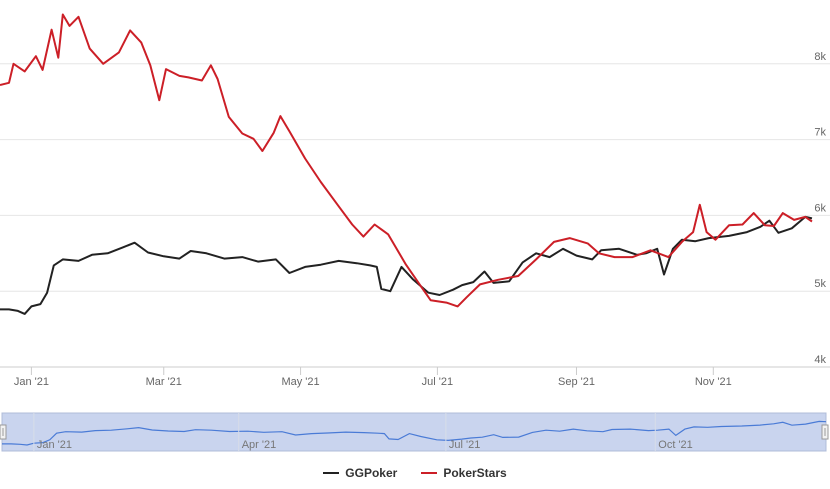 The height and width of the screenshot is (489, 830). Describe the element at coordinates (576, 382) in the screenshot. I see `x-tick-label: Sep '21` at that location.